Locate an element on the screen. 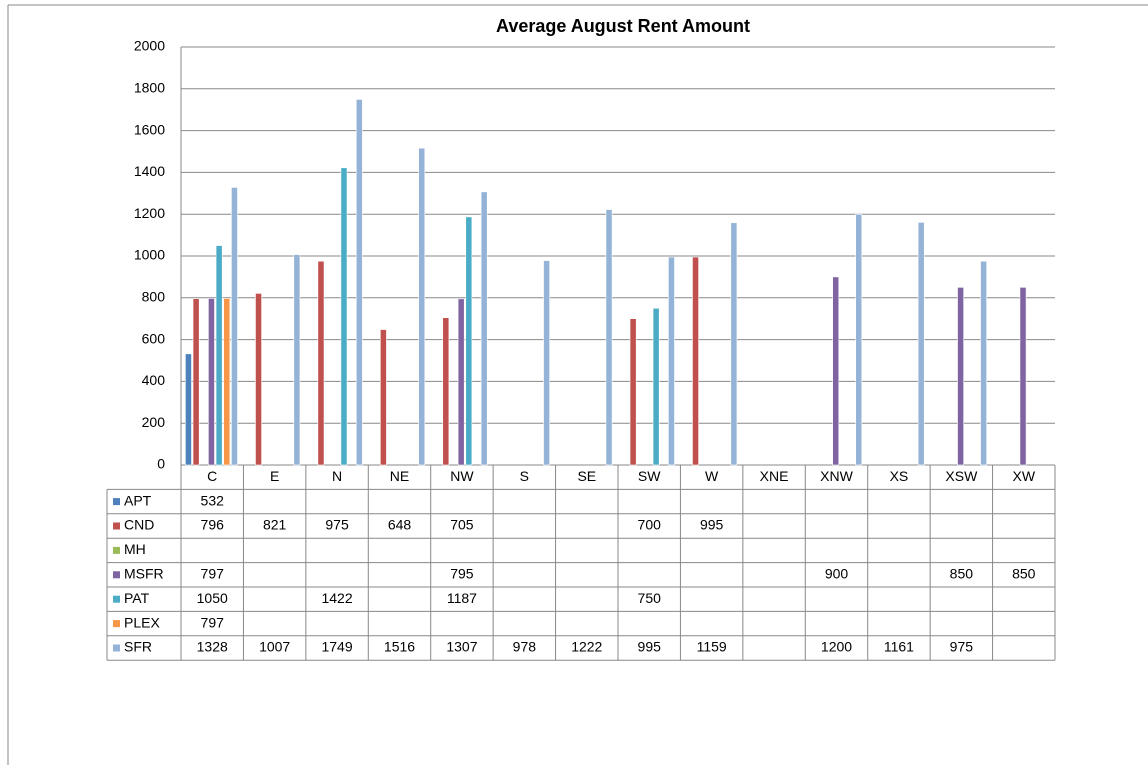  legend-label: PLEX is located at coordinates (142, 622).